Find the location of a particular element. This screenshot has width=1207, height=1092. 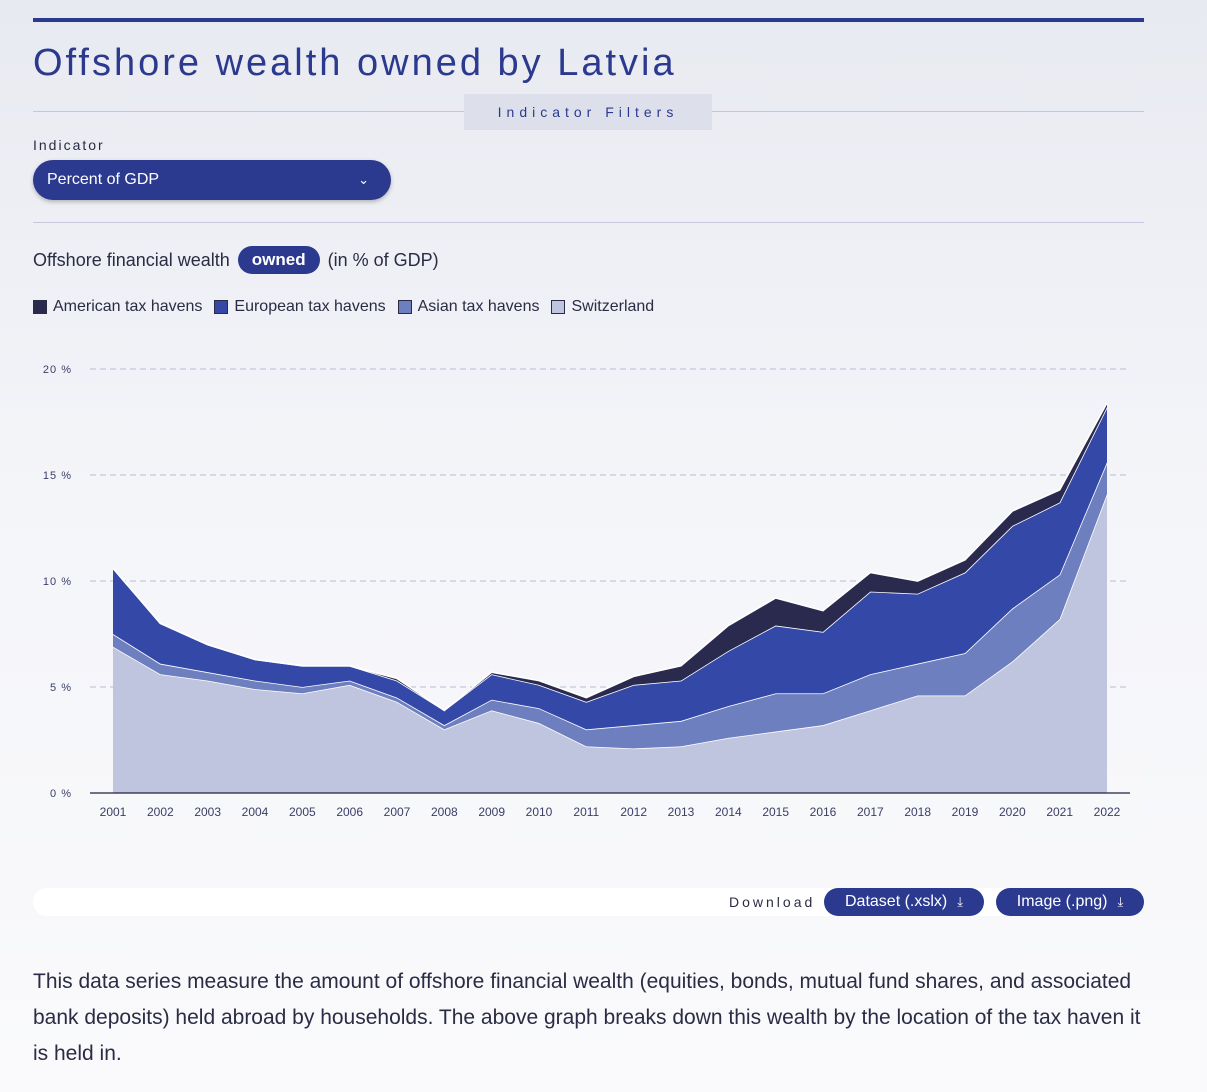

download-dataset-button: Dataset (.xslx) ⤓ is located at coordinates (904, 902).